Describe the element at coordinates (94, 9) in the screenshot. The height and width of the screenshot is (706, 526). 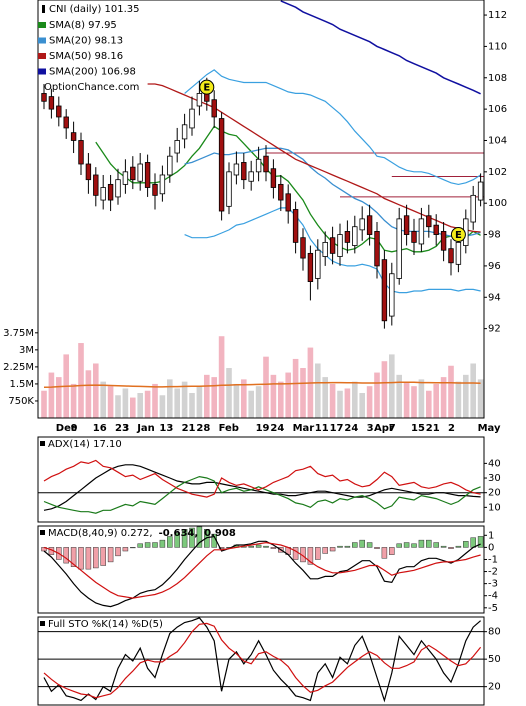
I see `legend-label: CNI (daily) 101.35` at that location.